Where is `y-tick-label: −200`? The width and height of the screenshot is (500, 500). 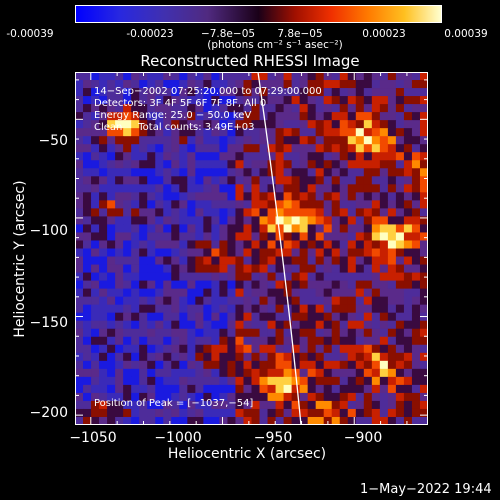 y-tick-label: −200 is located at coordinates (48, 413).